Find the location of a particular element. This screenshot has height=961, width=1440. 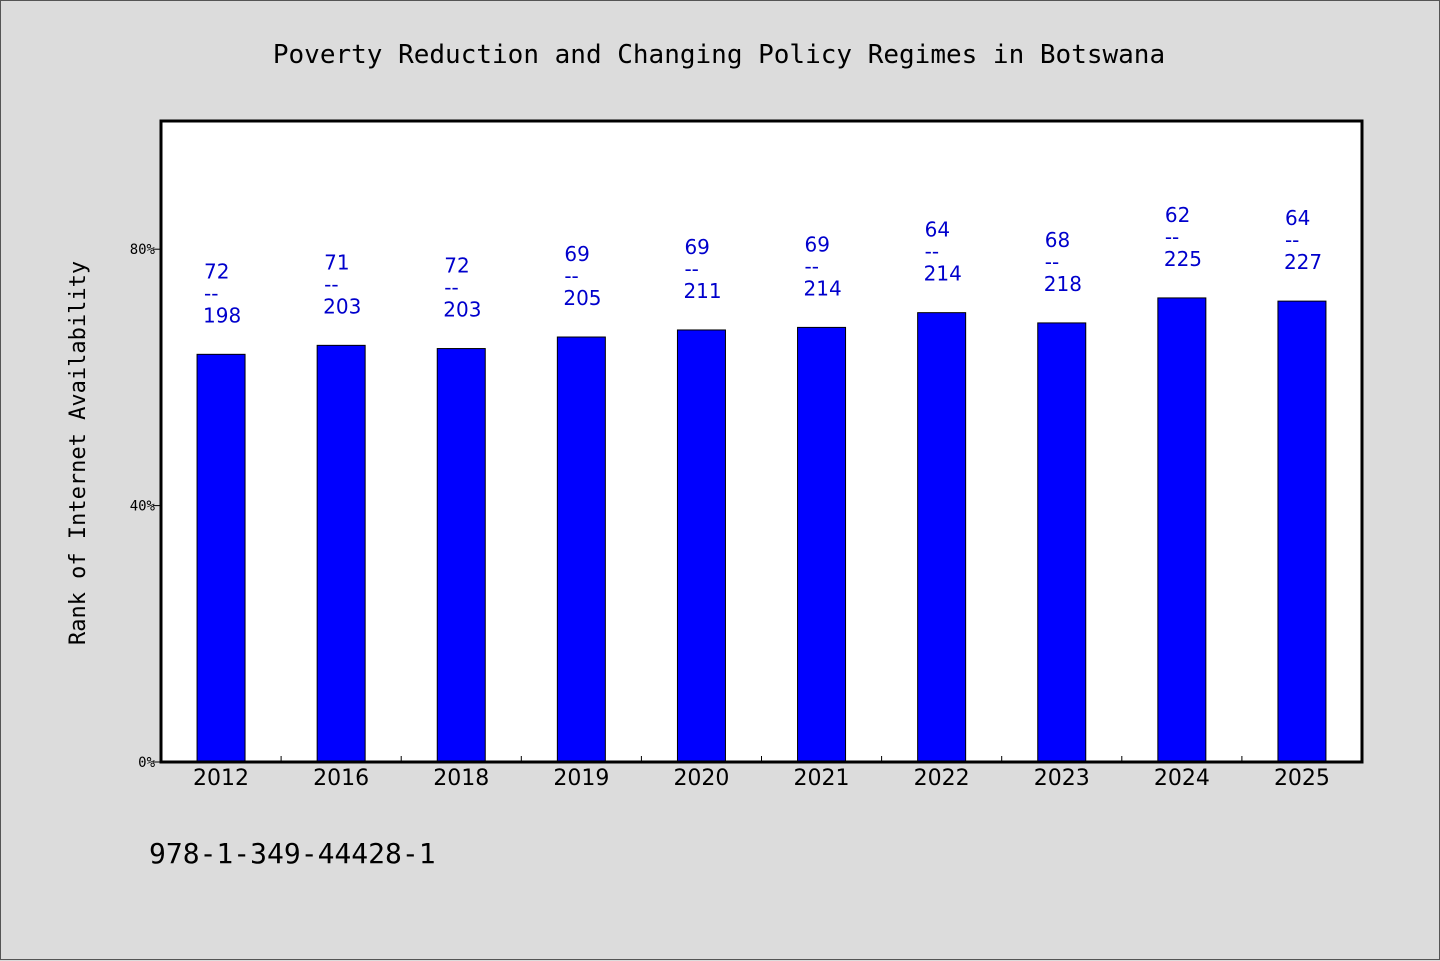

x-tick-label: 2019 is located at coordinates (581, 778).